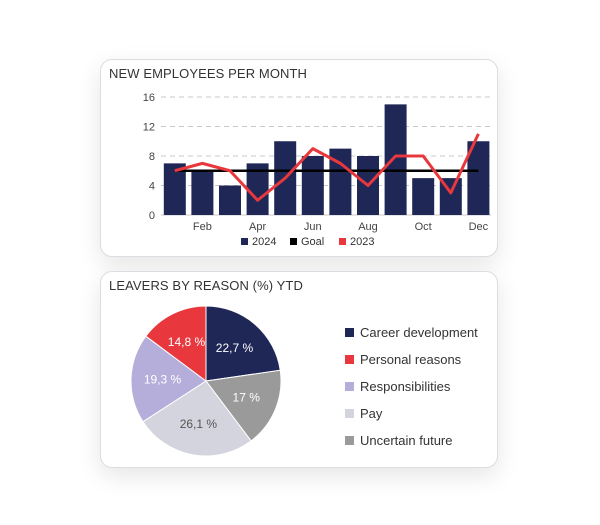 The width and height of the screenshot is (600, 525). Describe the element at coordinates (152, 157) in the screenshot. I see `y-tick-label: 8` at that location.